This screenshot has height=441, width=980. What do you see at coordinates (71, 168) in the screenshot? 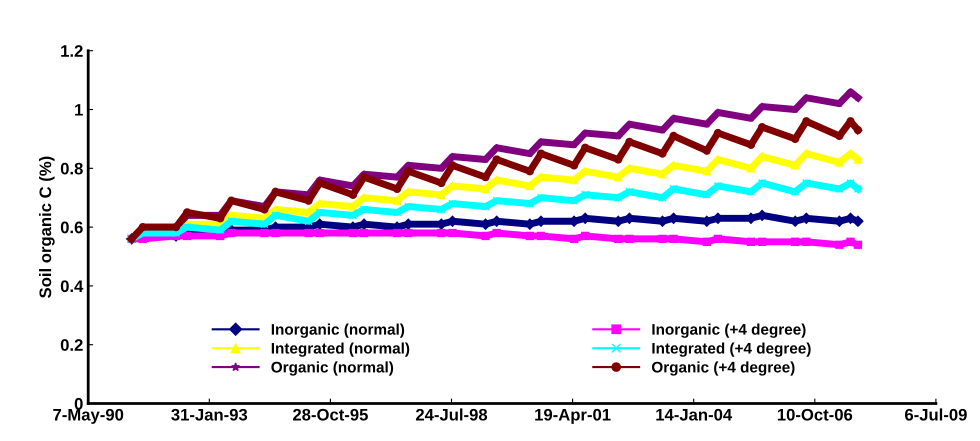
I see `y-tick-label: 0.8` at bounding box center [71, 168].